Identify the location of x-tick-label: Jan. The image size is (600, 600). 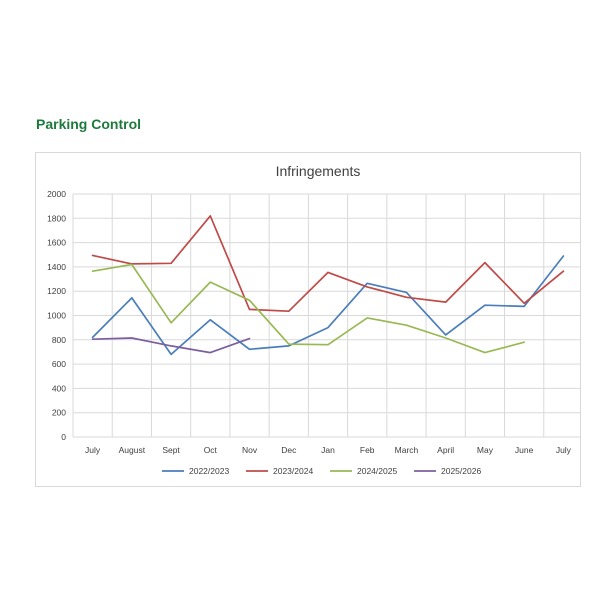
(328, 450).